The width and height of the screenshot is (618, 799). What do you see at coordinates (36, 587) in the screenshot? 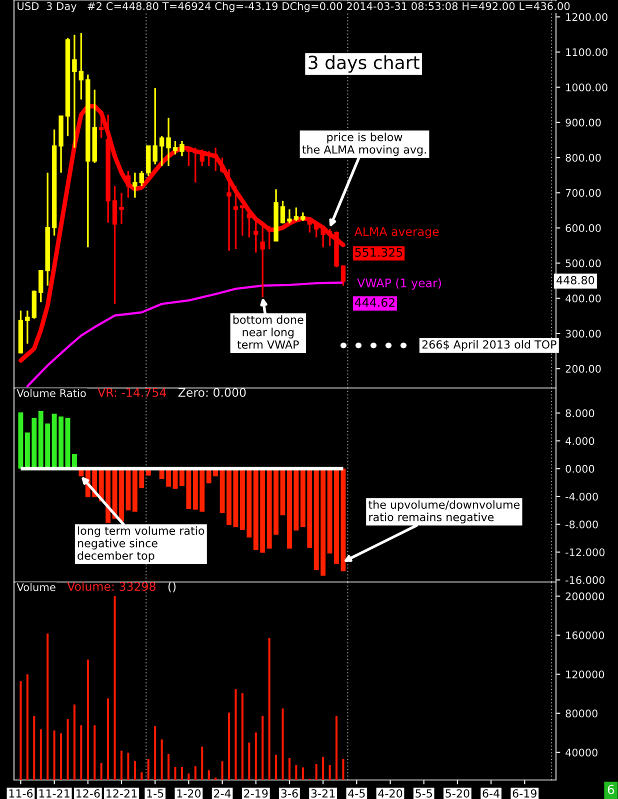
I see `chart-title: Volume` at bounding box center [36, 587].